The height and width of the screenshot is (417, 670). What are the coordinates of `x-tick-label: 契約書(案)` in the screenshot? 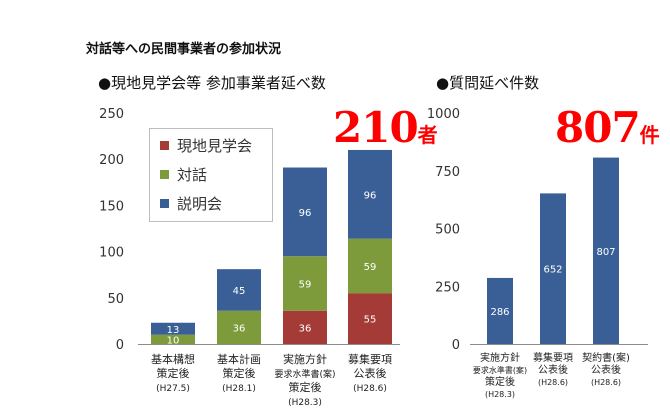 It's located at (606, 357).